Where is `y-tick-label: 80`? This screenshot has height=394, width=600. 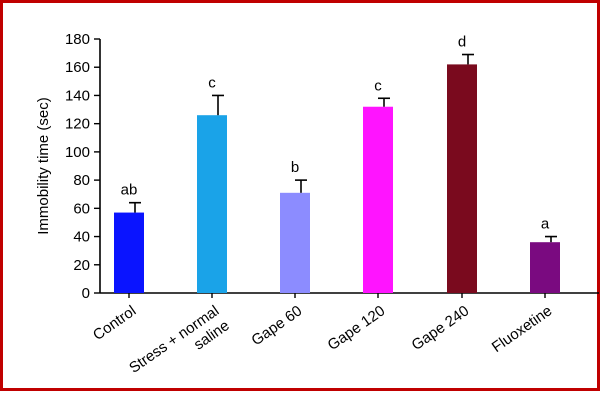 y-tick-label: 80 is located at coordinates (81, 180).